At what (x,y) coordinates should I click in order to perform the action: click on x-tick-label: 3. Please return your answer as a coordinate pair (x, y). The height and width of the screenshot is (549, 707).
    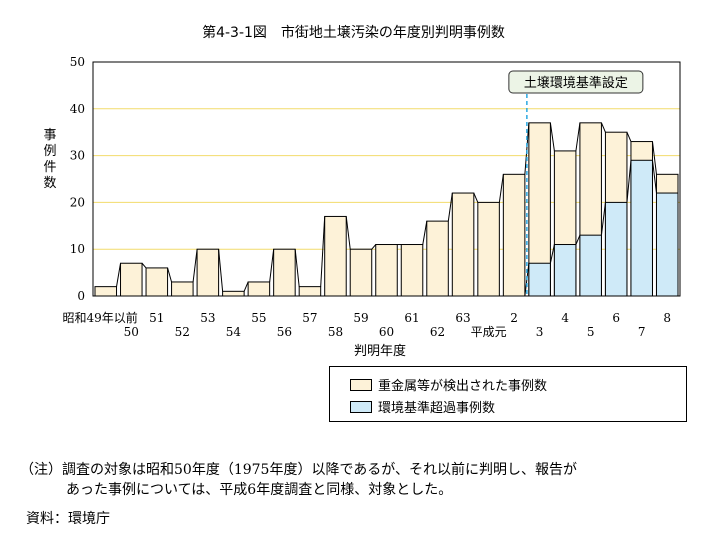
    Looking at the image, I should click on (540, 332).